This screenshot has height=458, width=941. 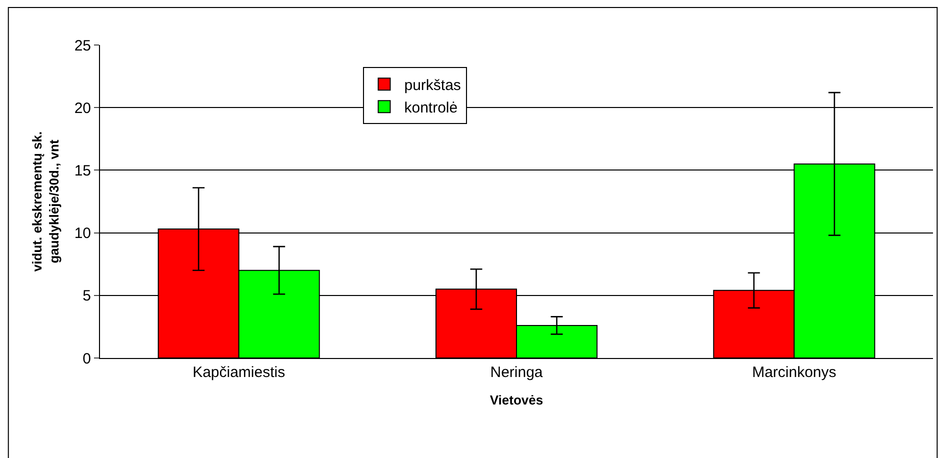 What do you see at coordinates (86, 296) in the screenshot?
I see `y-tick-label: 5` at bounding box center [86, 296].